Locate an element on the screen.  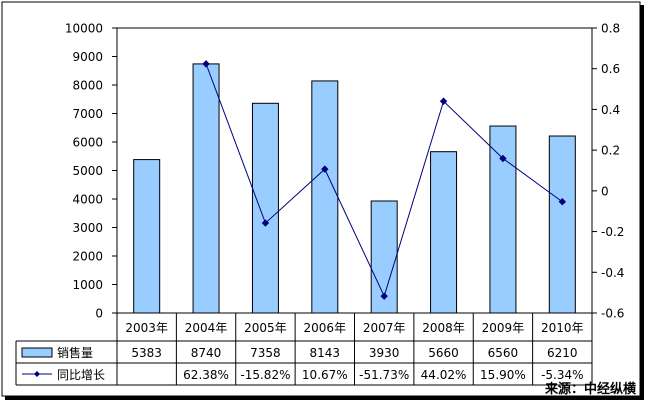
data-label: 62.38% is located at coordinates (206, 375).